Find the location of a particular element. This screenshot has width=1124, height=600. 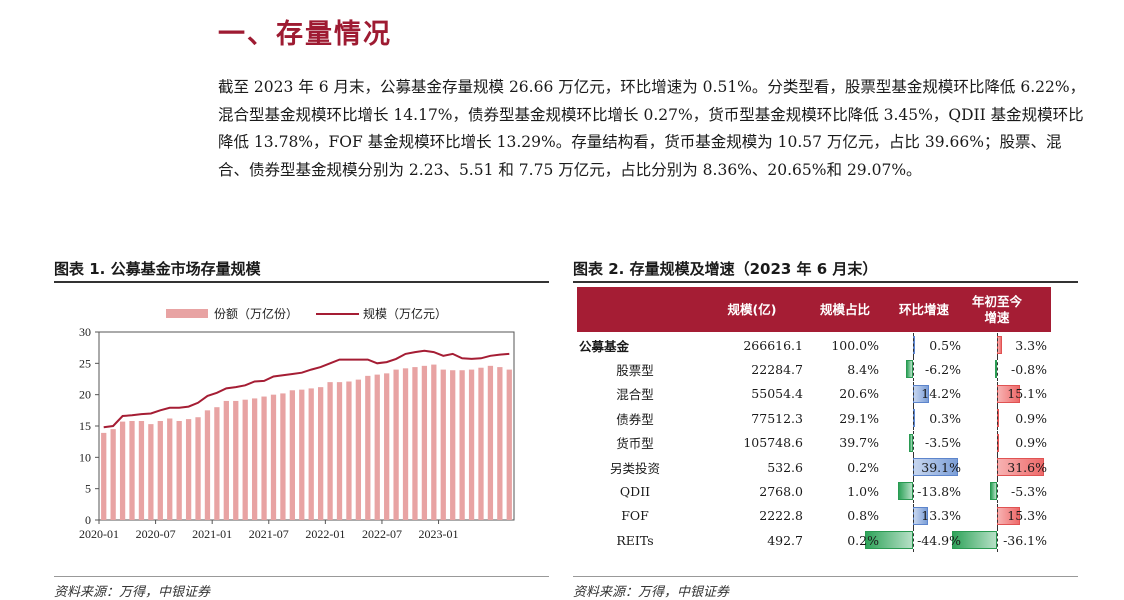

row-share: 29.1% is located at coordinates (845, 418).